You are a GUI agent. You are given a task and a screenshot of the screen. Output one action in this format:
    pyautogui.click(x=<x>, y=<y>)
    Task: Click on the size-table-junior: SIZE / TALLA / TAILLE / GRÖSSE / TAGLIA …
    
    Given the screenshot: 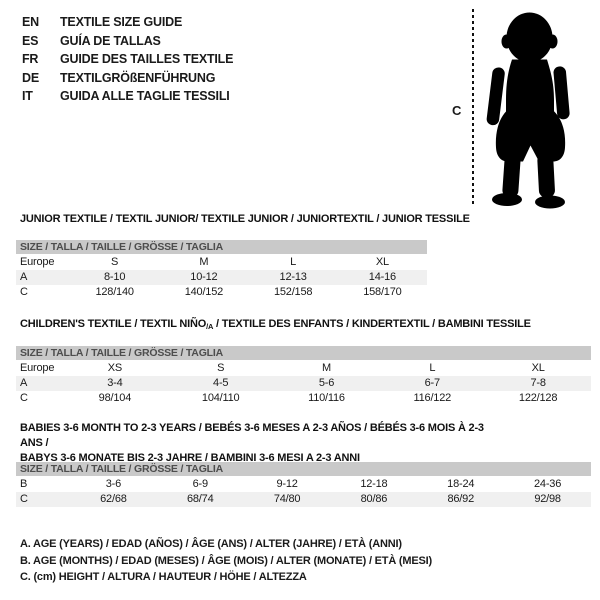 What is the action you would take?
    pyautogui.click(x=221, y=270)
    